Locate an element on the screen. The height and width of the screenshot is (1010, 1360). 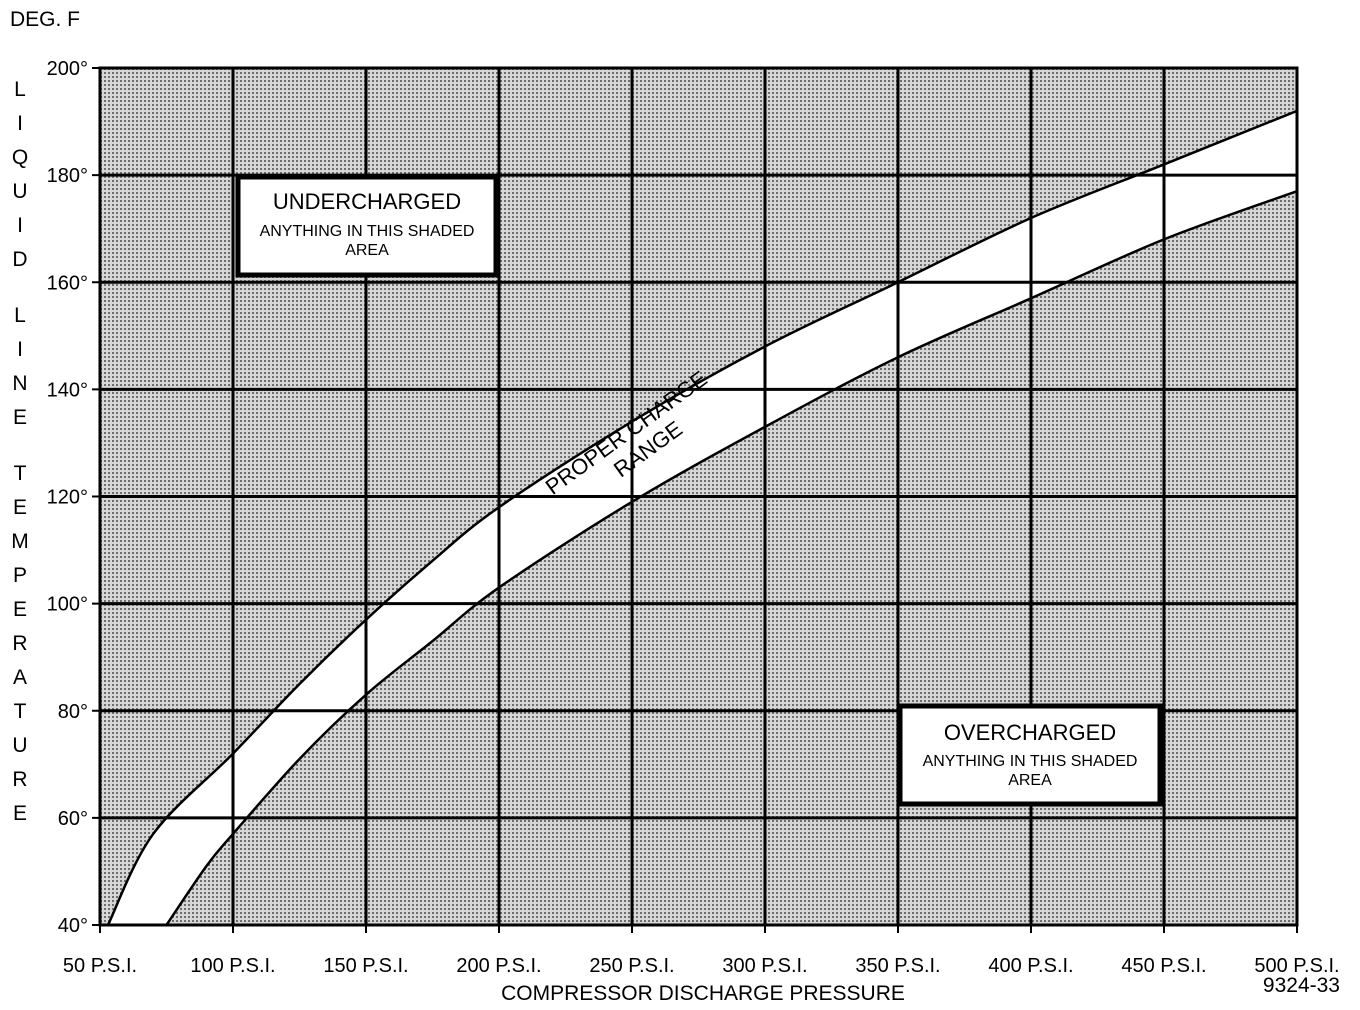
y-tick-label-4: 120° is located at coordinates (67, 498).